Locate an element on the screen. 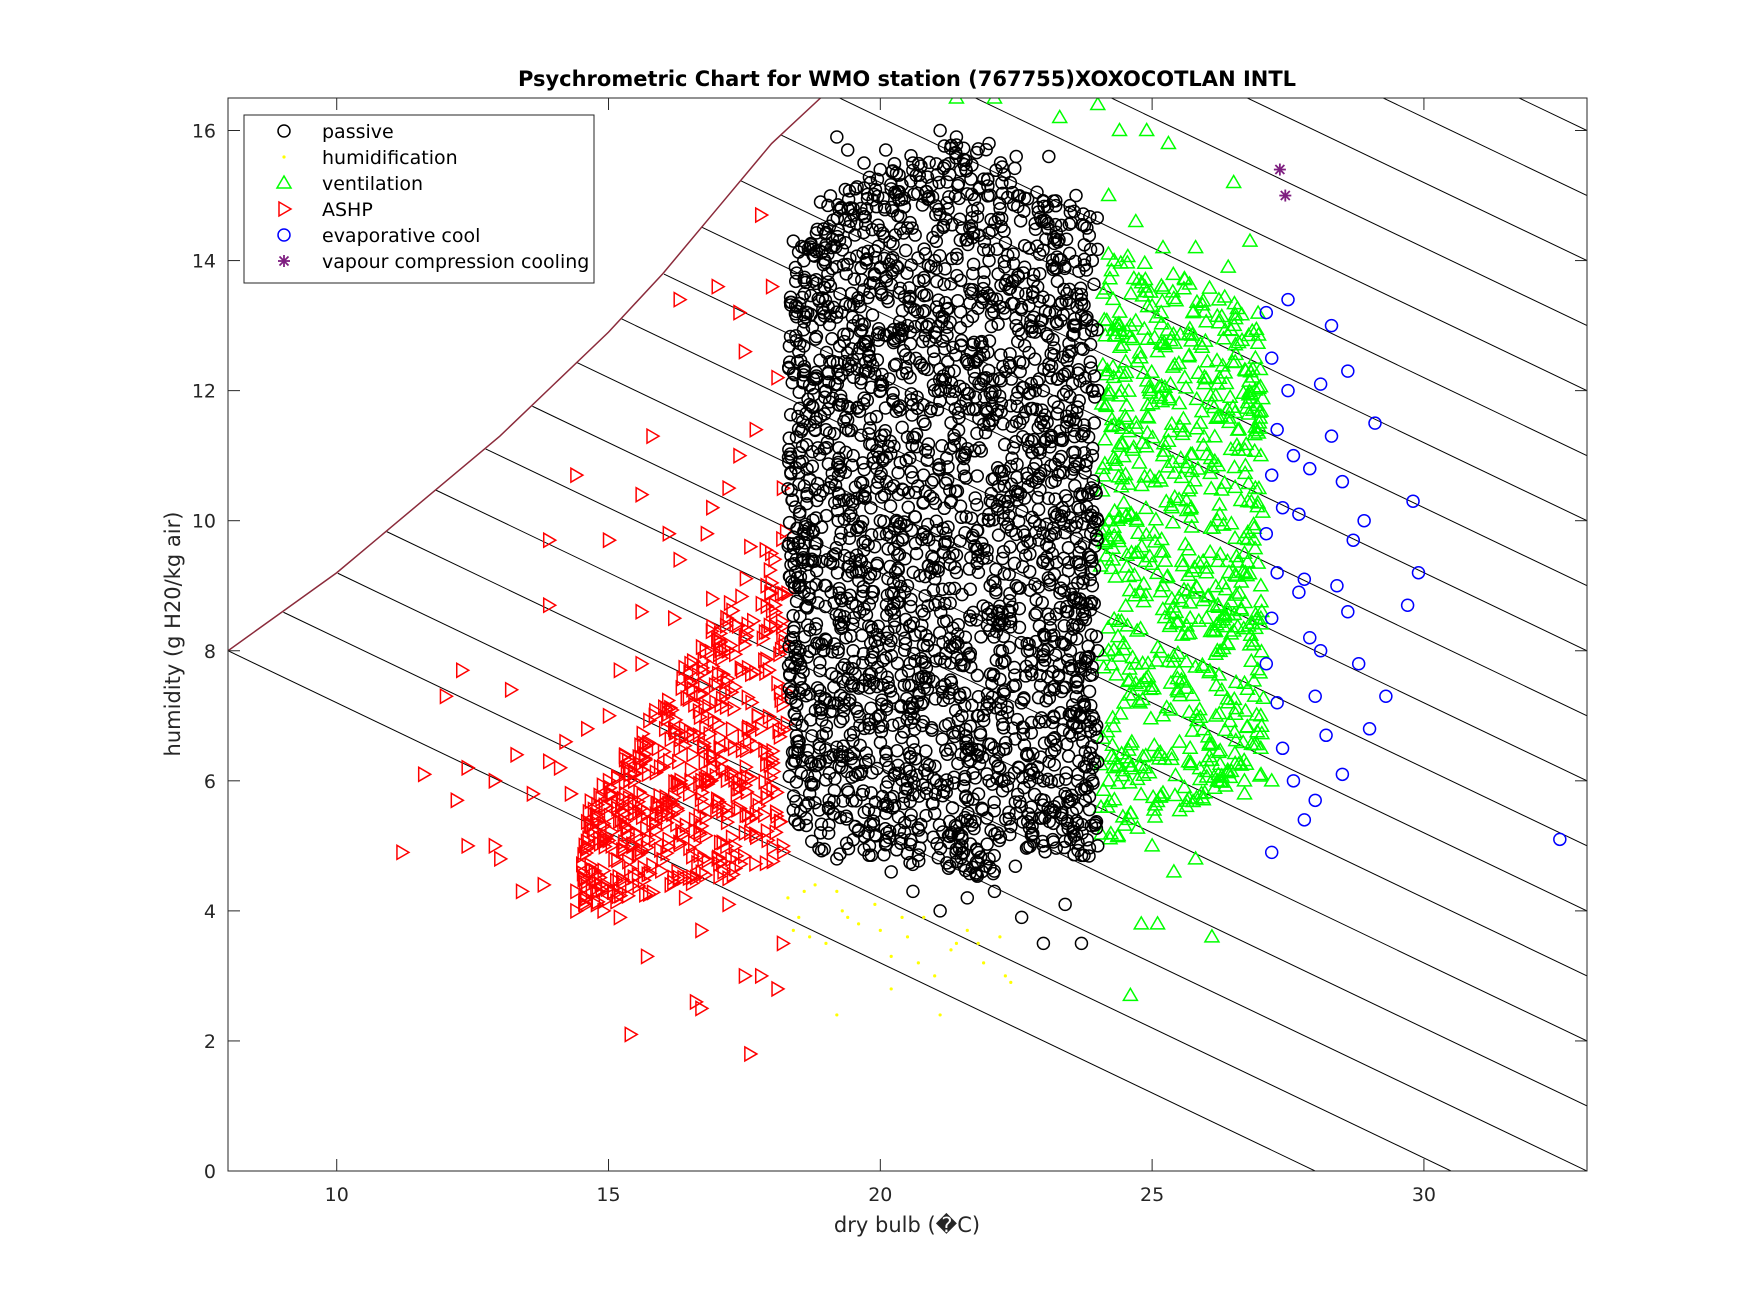  series-evaporative-cool is located at coordinates (1413, 576).